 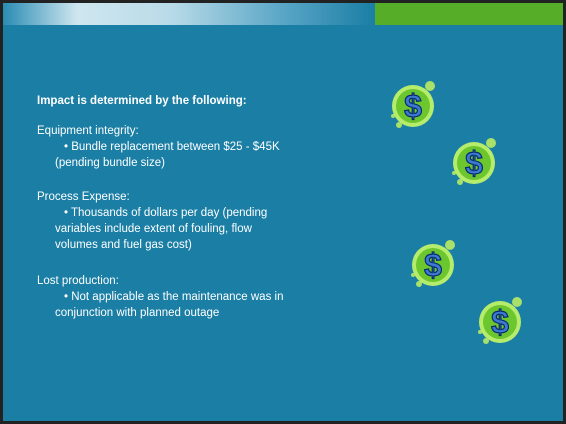 What do you see at coordinates (166, 213) in the screenshot?
I see `bullet-line: • Thousands of dollars per day (pending` at bounding box center [166, 213].